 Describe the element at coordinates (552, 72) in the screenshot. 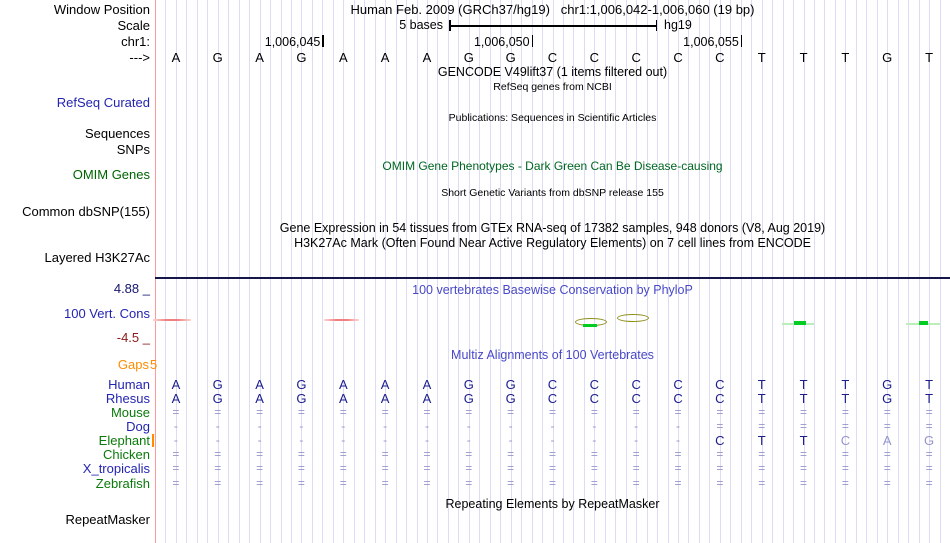

I see `gencode-track-title: GENCODE V49lift37 (1 items filtered out)` at that location.